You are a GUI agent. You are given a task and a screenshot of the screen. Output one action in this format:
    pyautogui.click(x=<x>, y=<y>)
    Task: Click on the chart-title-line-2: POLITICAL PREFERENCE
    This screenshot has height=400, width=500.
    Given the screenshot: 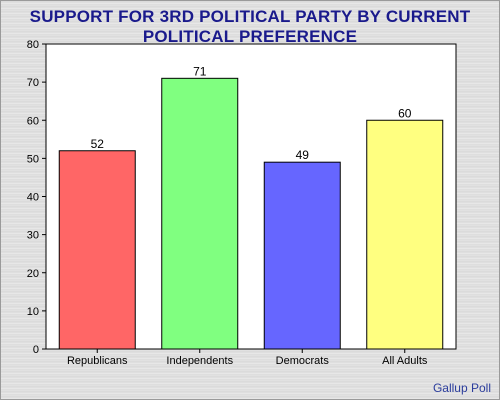 What is the action you would take?
    pyautogui.click(x=250, y=36)
    